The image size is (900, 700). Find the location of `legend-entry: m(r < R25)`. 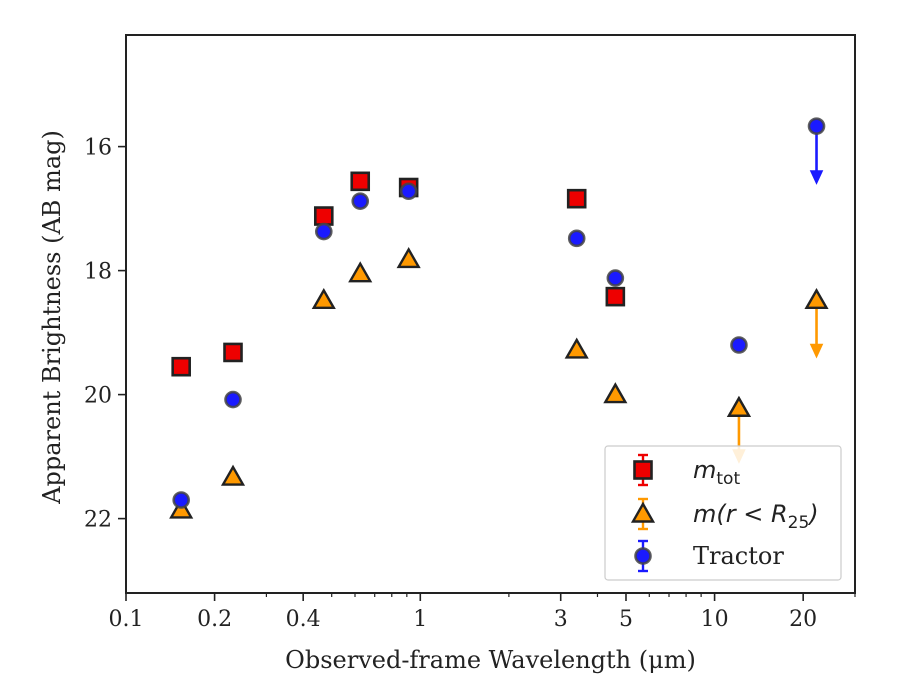

legend-entry: m(r < R25) is located at coordinates (724, 515).